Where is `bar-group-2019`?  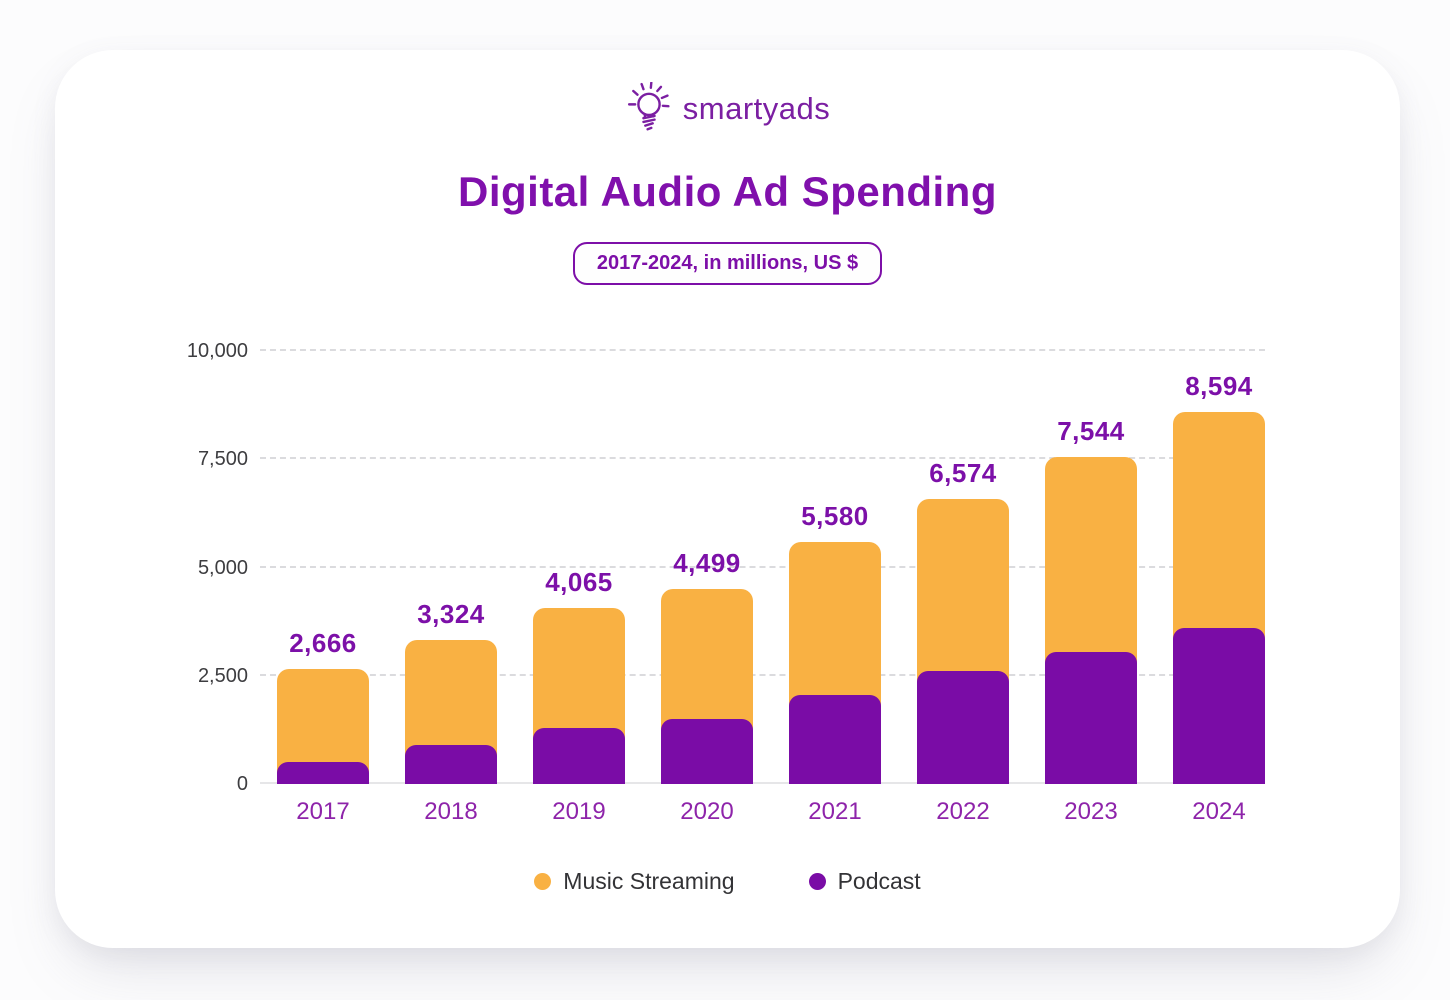 bar-group-2019 is located at coordinates (579, 696).